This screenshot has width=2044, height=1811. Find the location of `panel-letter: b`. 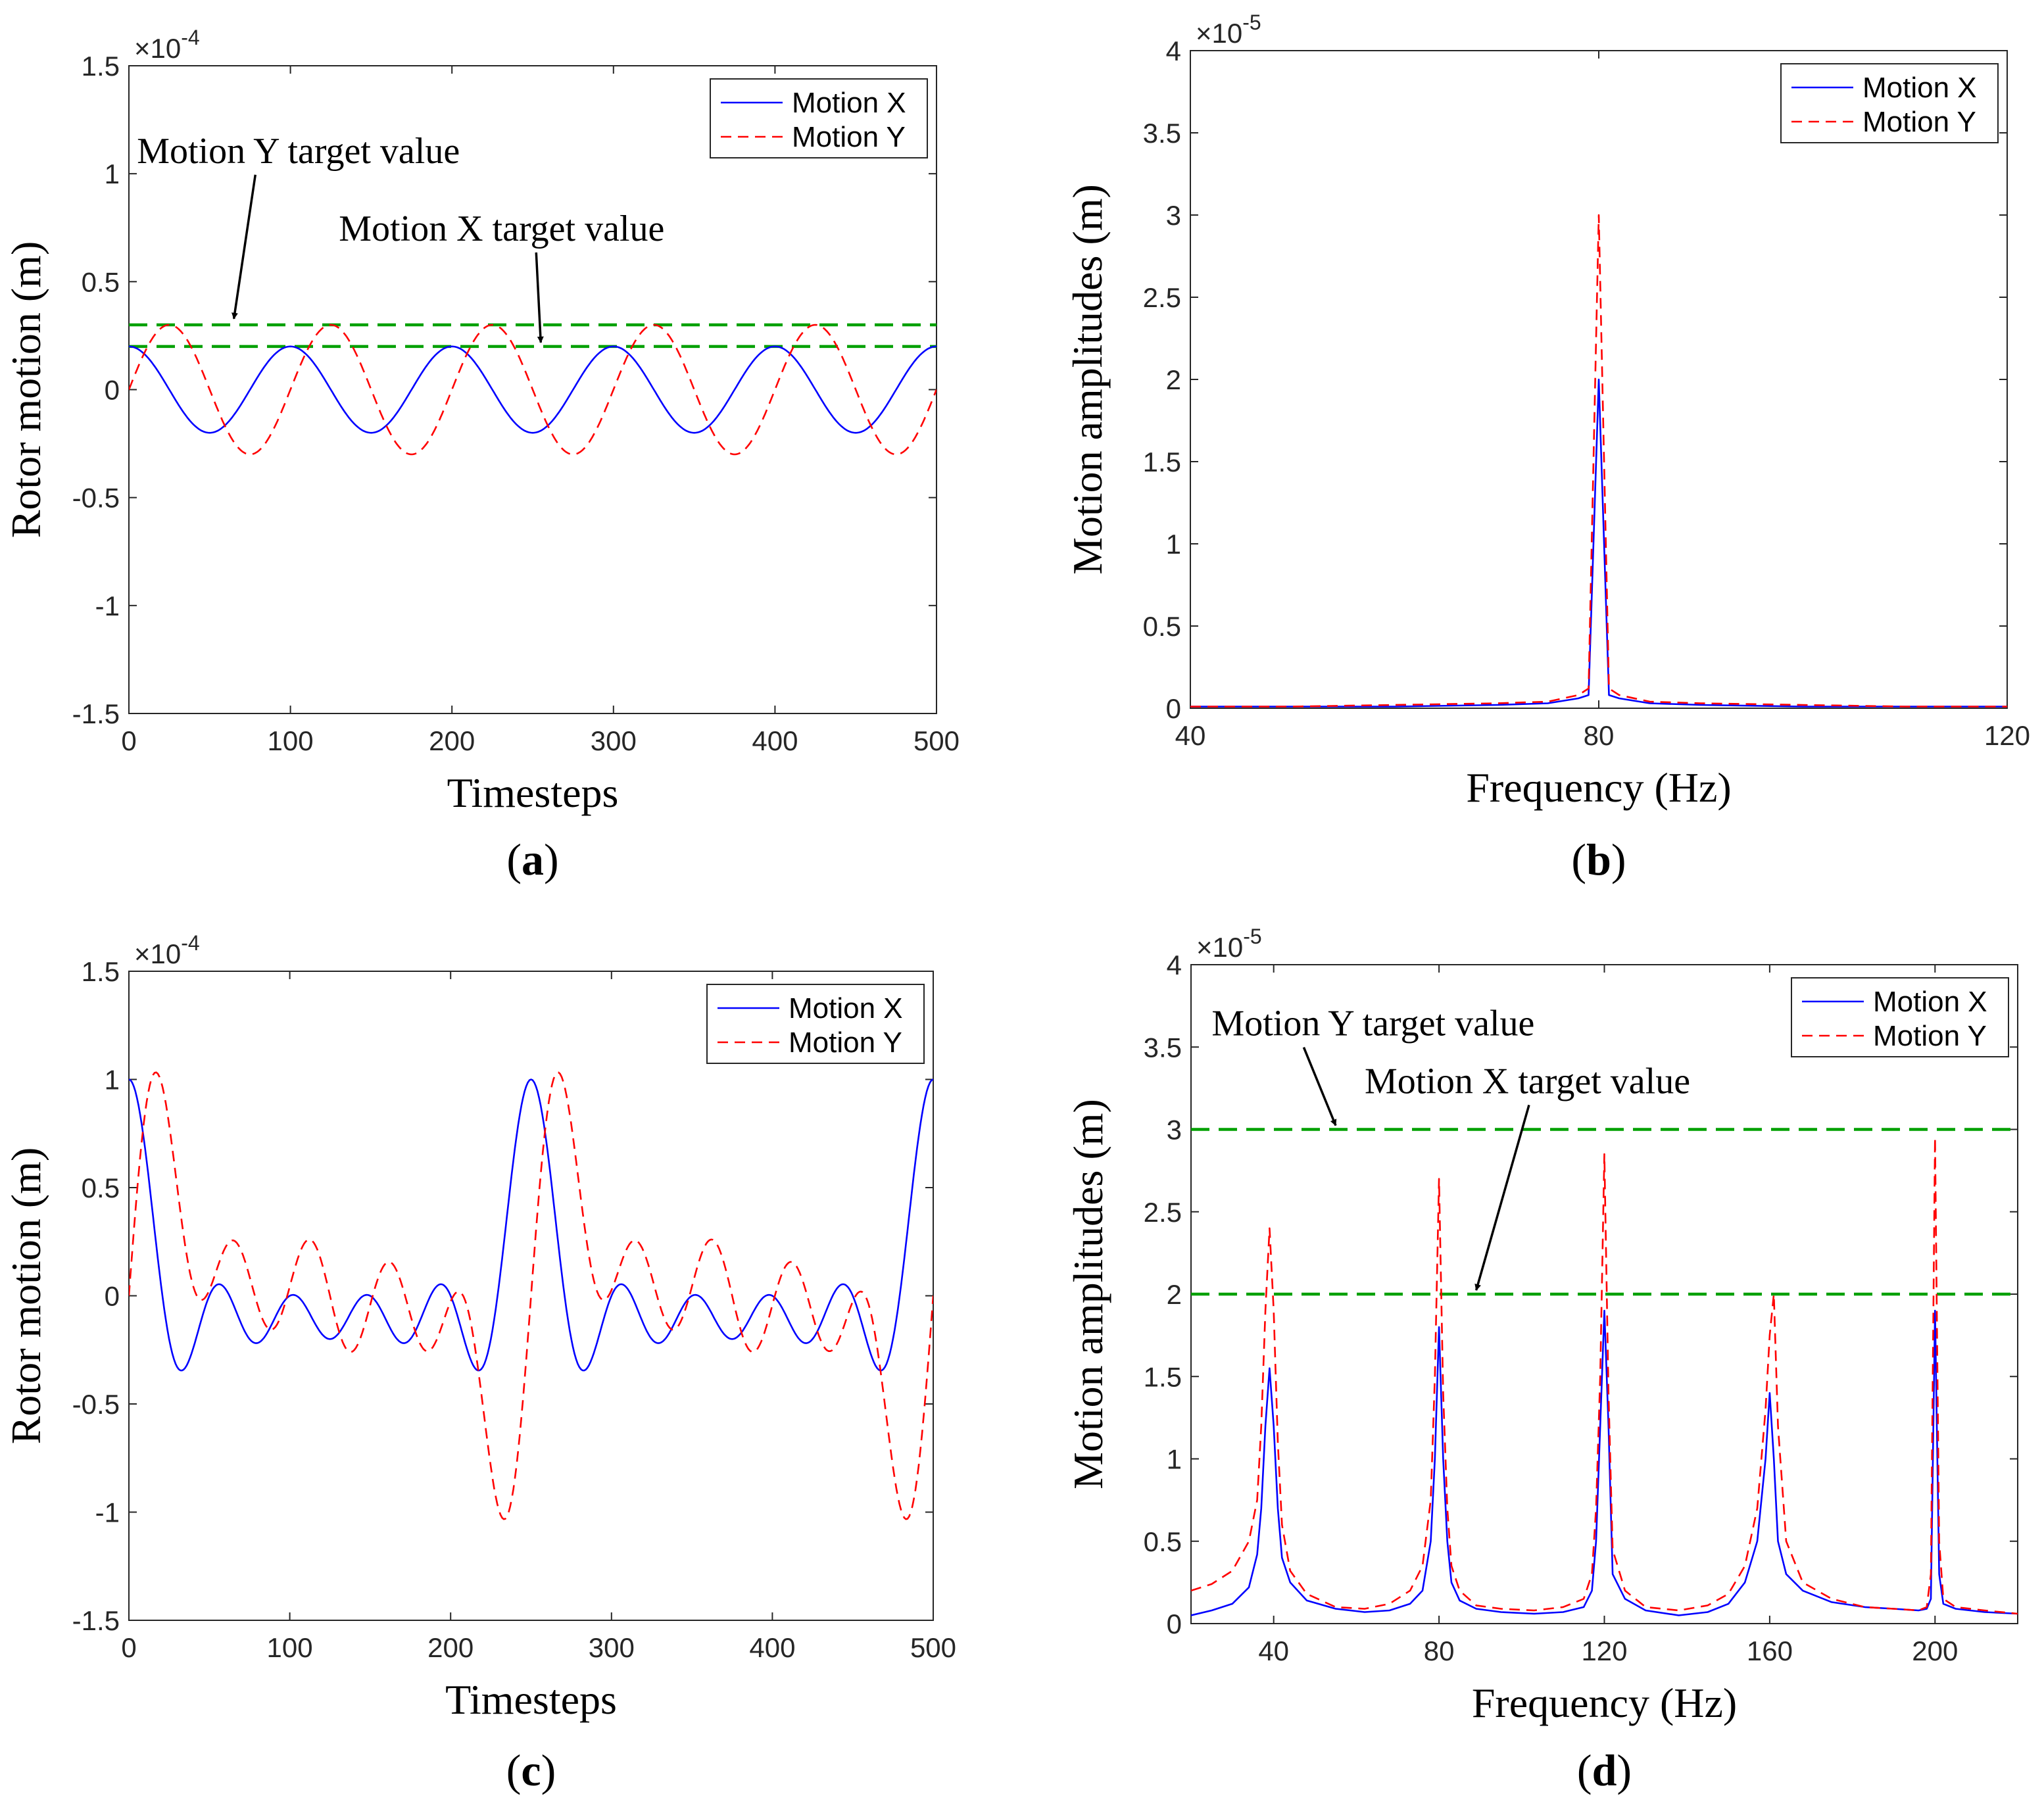

panel-letter: b is located at coordinates (1598, 859).